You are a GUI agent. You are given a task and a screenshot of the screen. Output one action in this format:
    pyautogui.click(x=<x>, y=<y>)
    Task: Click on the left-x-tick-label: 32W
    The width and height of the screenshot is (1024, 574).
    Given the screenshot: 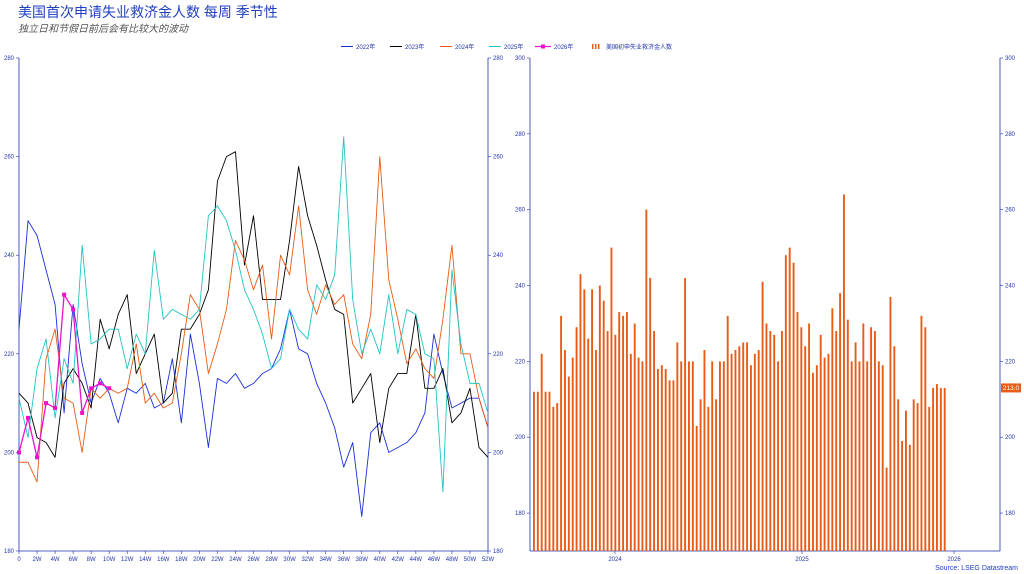 What is the action you would take?
    pyautogui.click(x=307, y=560)
    